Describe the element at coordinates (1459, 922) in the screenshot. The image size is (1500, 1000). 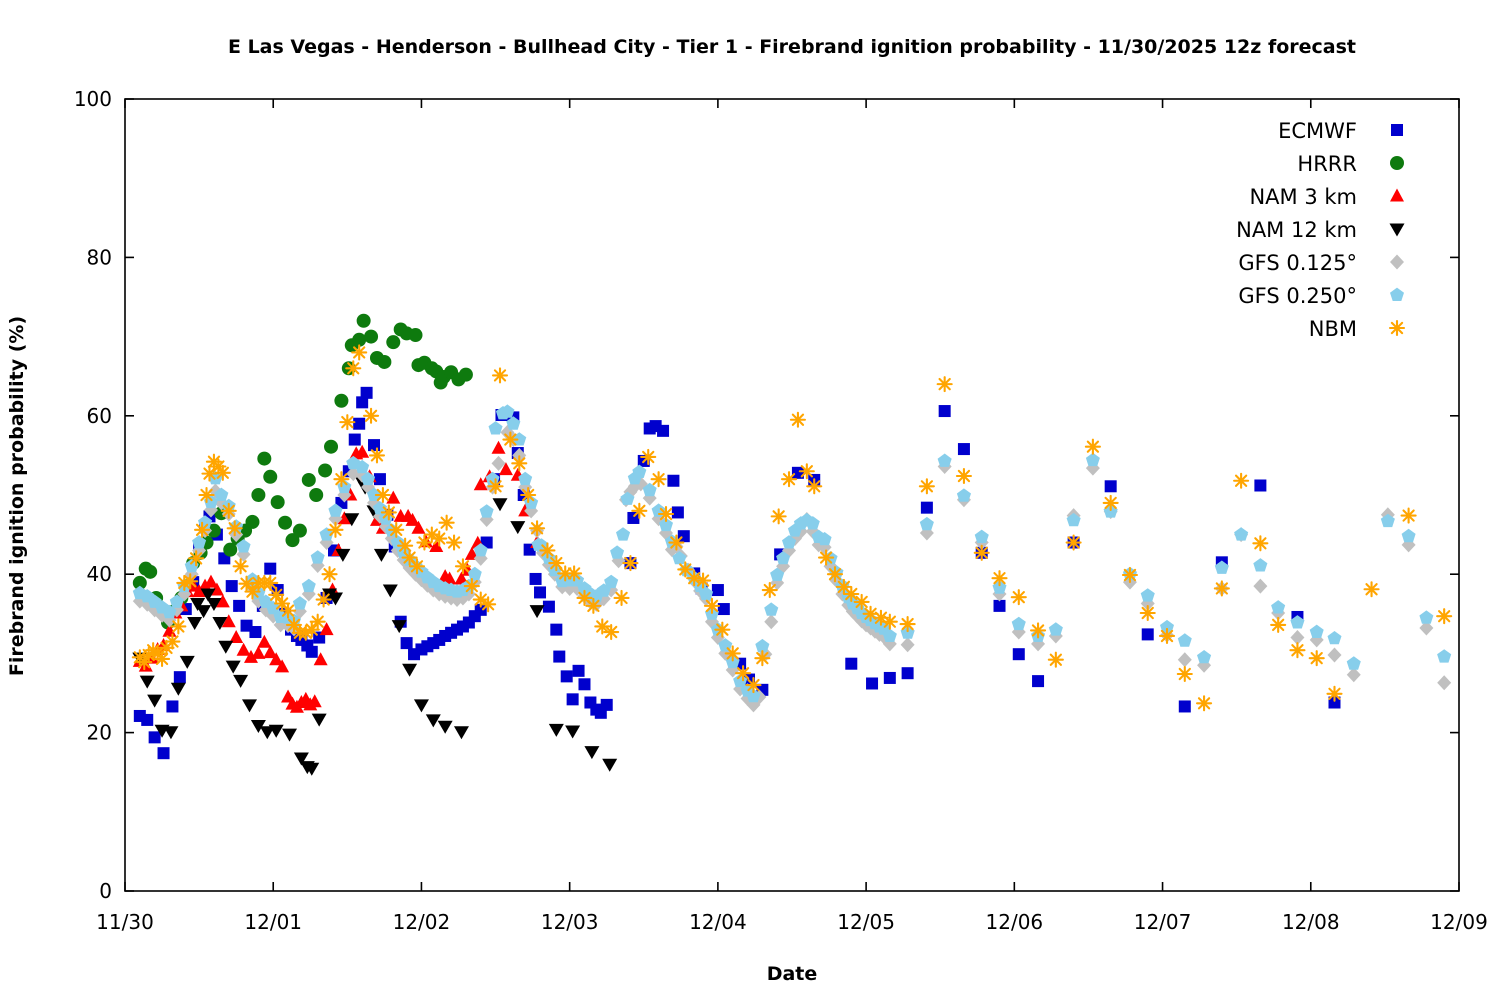
I see `x-tick-label: 12/09` at that location.